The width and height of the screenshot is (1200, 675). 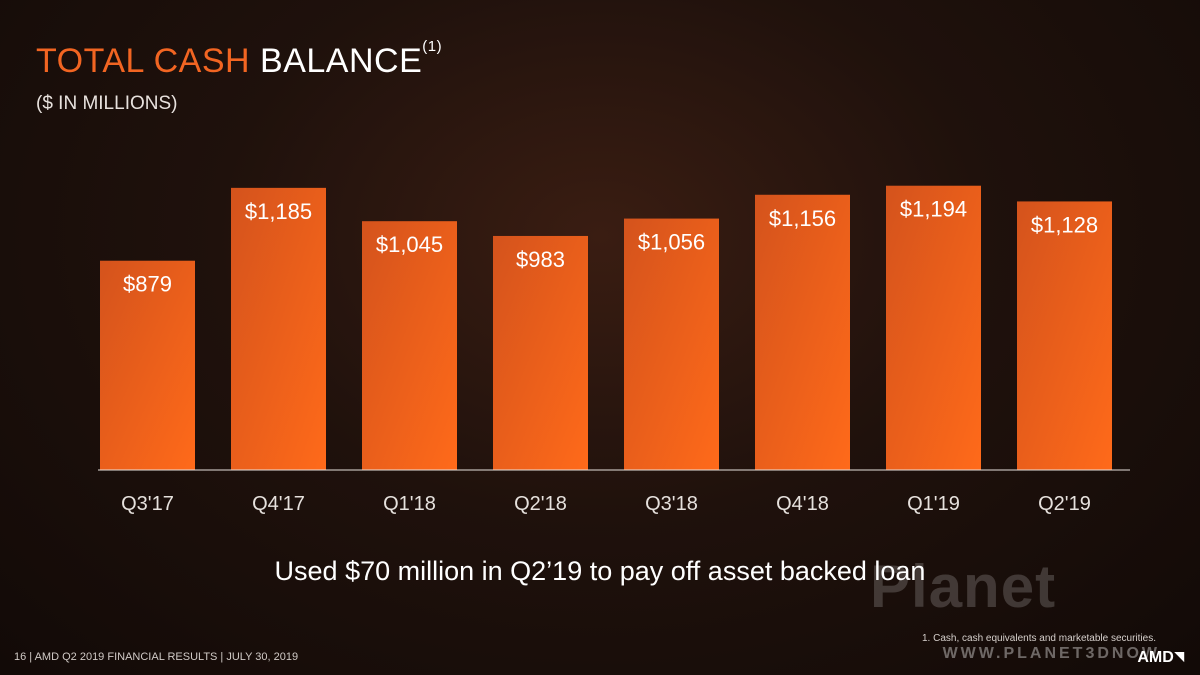 What do you see at coordinates (147, 365) in the screenshot?
I see `bar-Q3'17` at bounding box center [147, 365].